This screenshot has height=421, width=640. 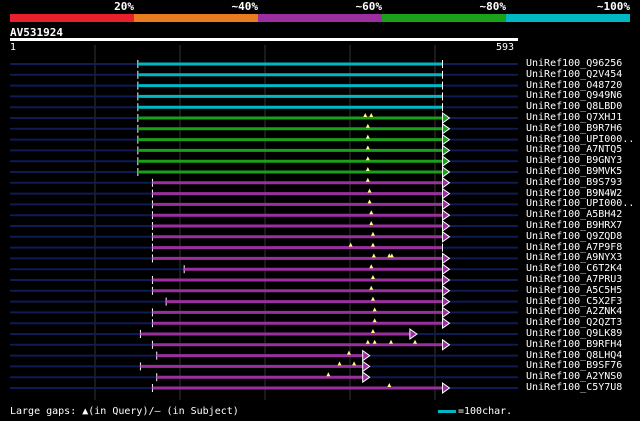 I want to click on scale-label: =100char., so click(x=485, y=411).